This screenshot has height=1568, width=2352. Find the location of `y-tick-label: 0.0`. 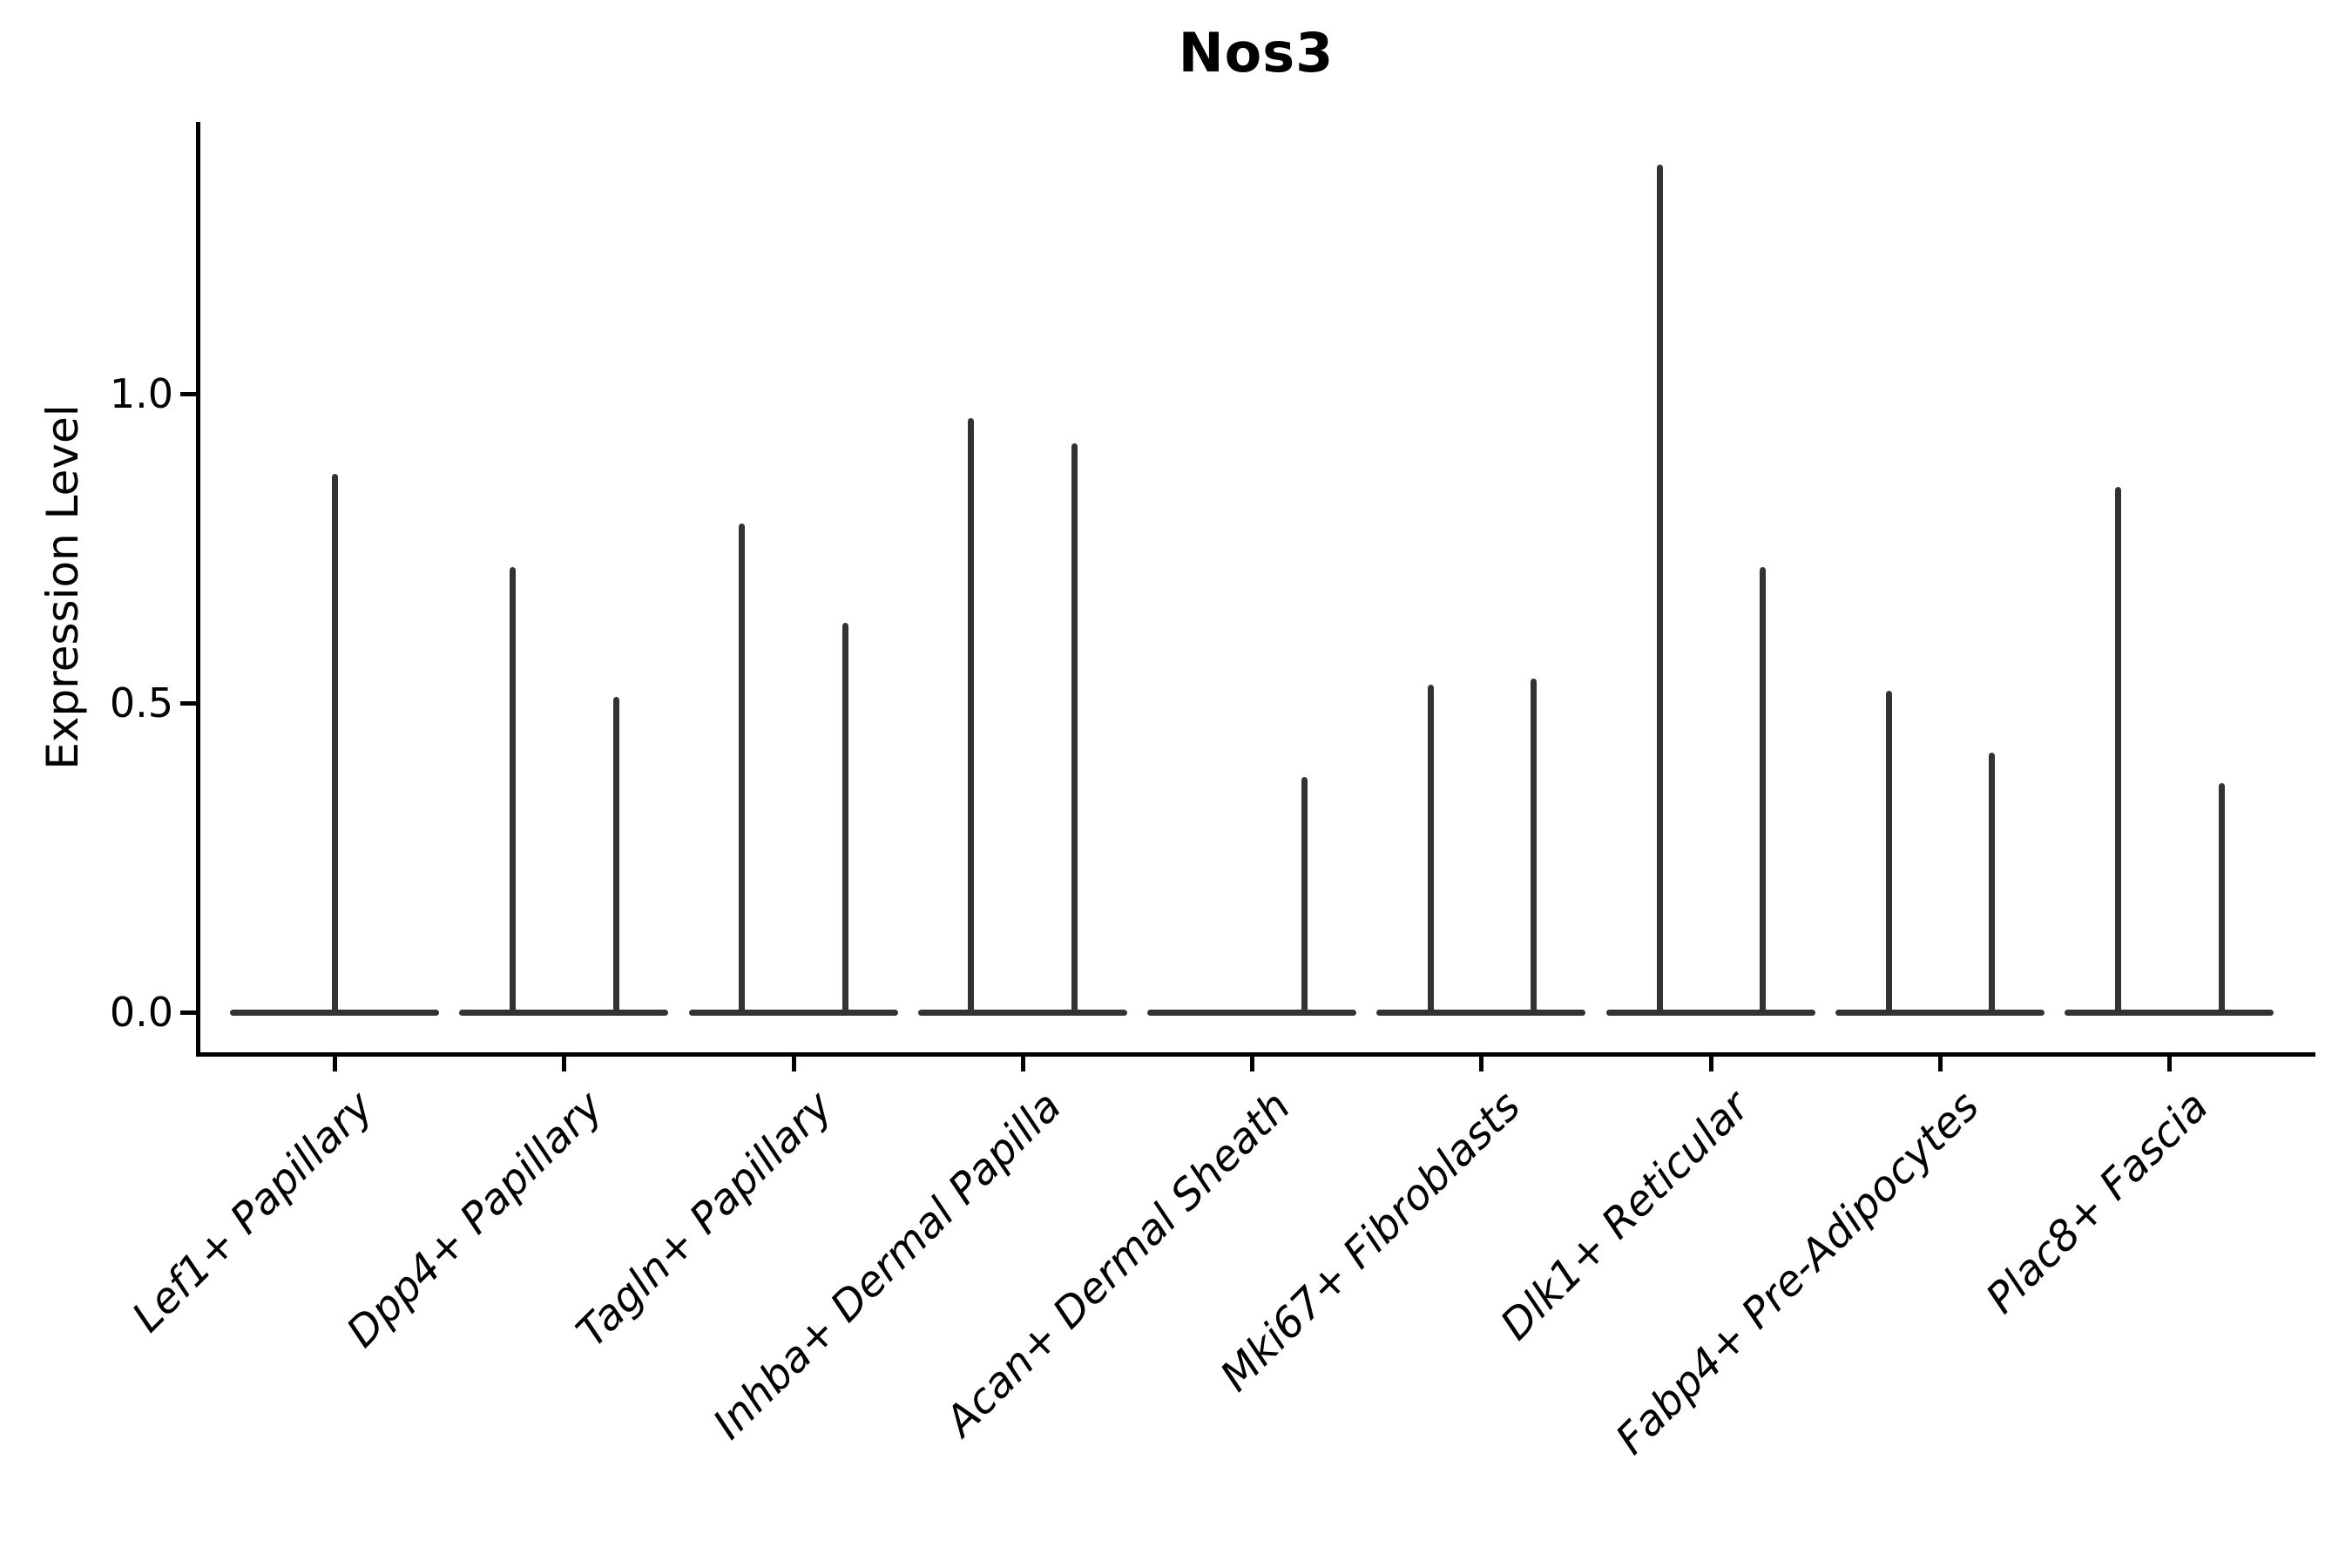

y-tick-label: 0.0 is located at coordinates (141, 1013).